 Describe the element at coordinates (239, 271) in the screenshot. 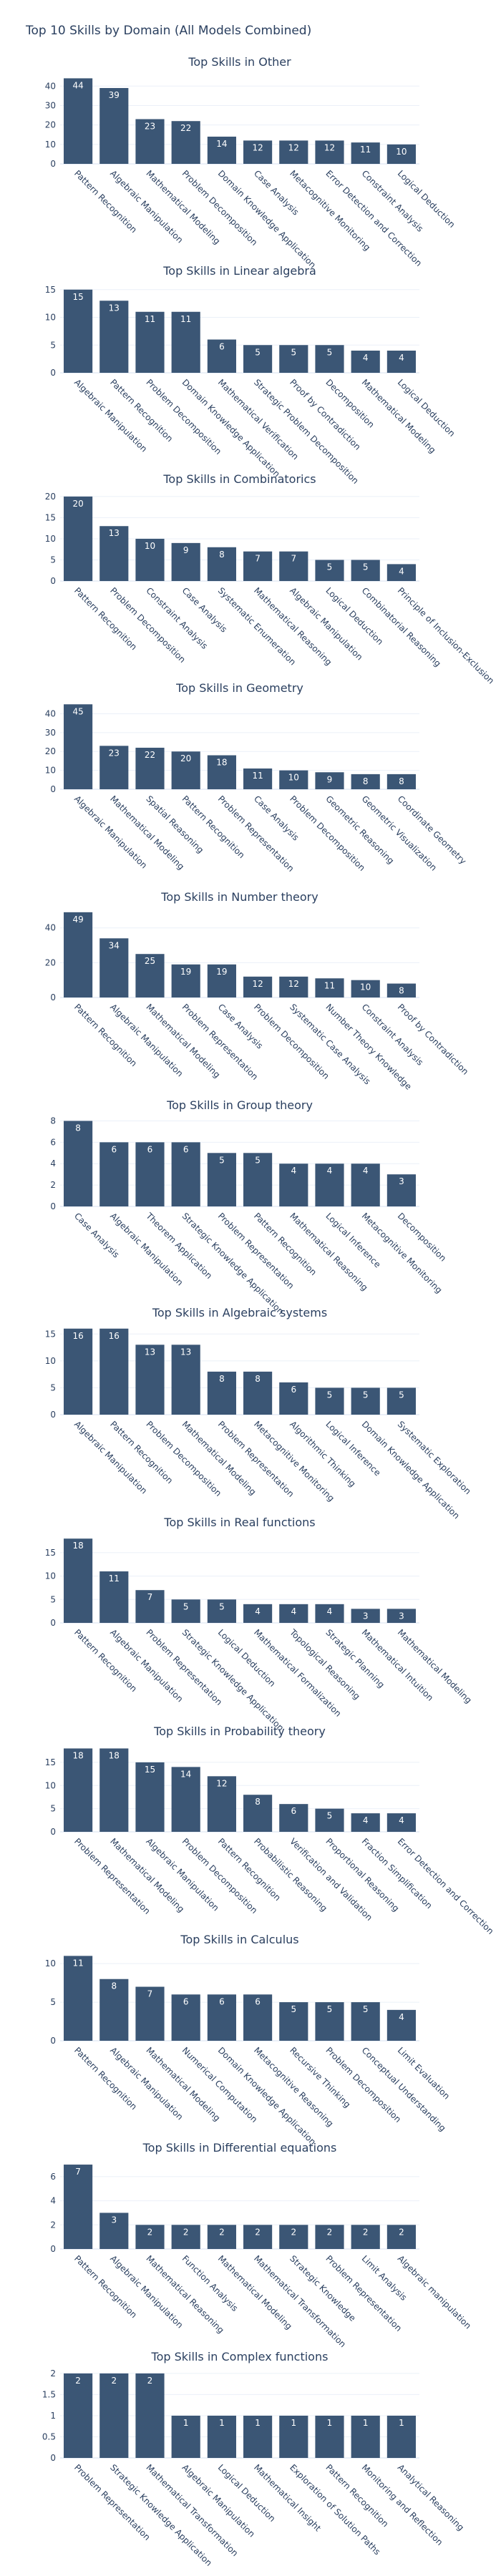

I see `chart-title: Top Skills in Linear algebra` at that location.